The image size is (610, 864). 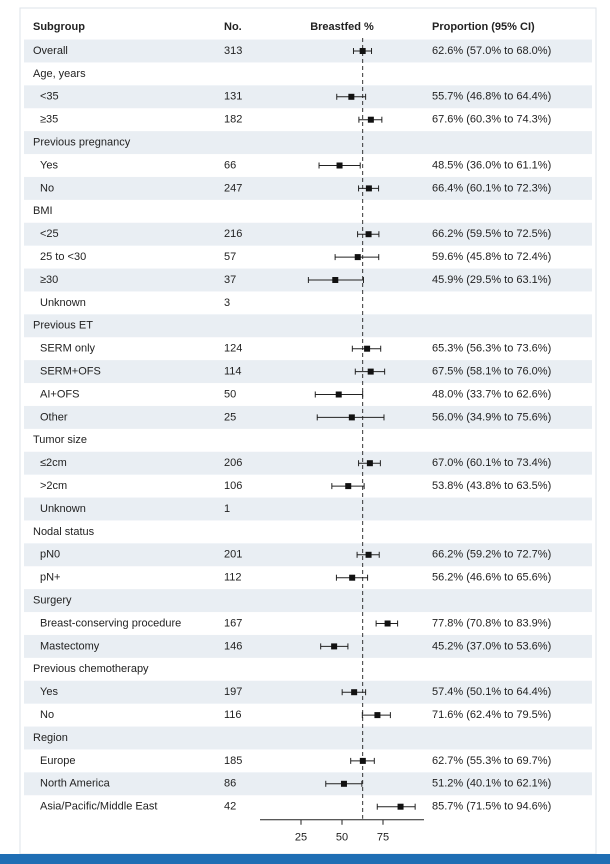 What do you see at coordinates (230, 394) in the screenshot?
I see `row-n: 50` at bounding box center [230, 394].